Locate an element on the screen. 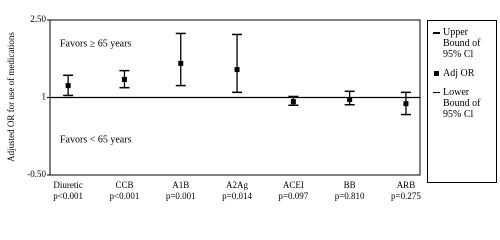 The image size is (500, 240). y-tick-label: 2.50 is located at coordinates (38, 19).